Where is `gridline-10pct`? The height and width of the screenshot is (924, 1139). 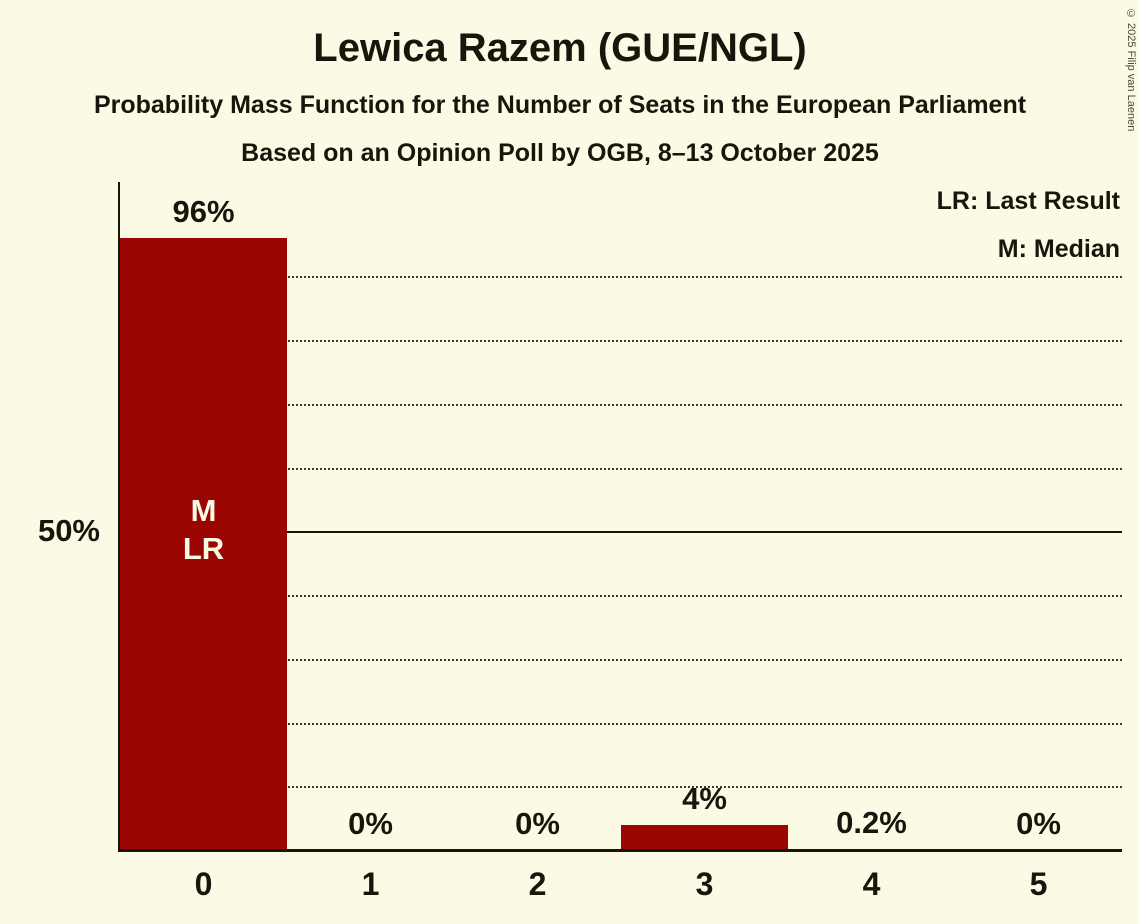 gridline-10pct is located at coordinates (621, 787).